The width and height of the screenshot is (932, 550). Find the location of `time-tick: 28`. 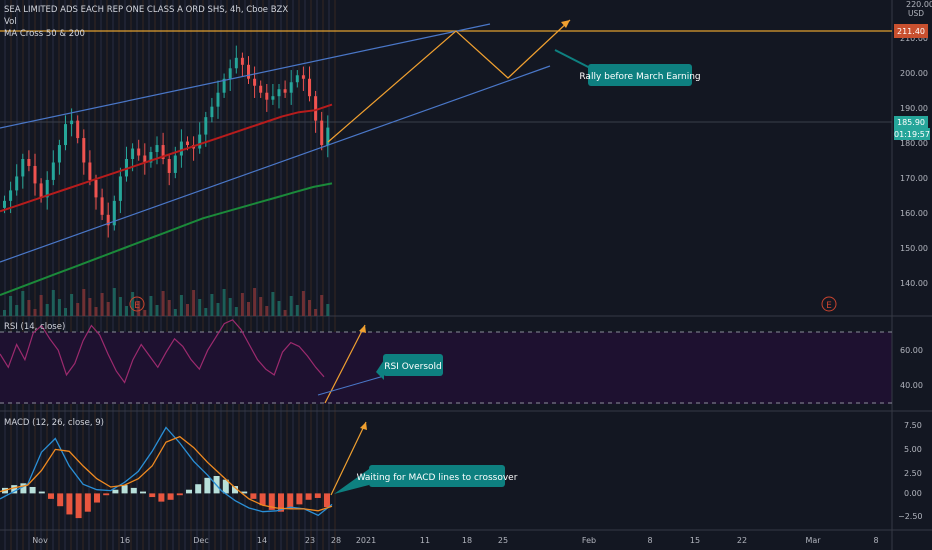

time-tick: 28 is located at coordinates (336, 540).